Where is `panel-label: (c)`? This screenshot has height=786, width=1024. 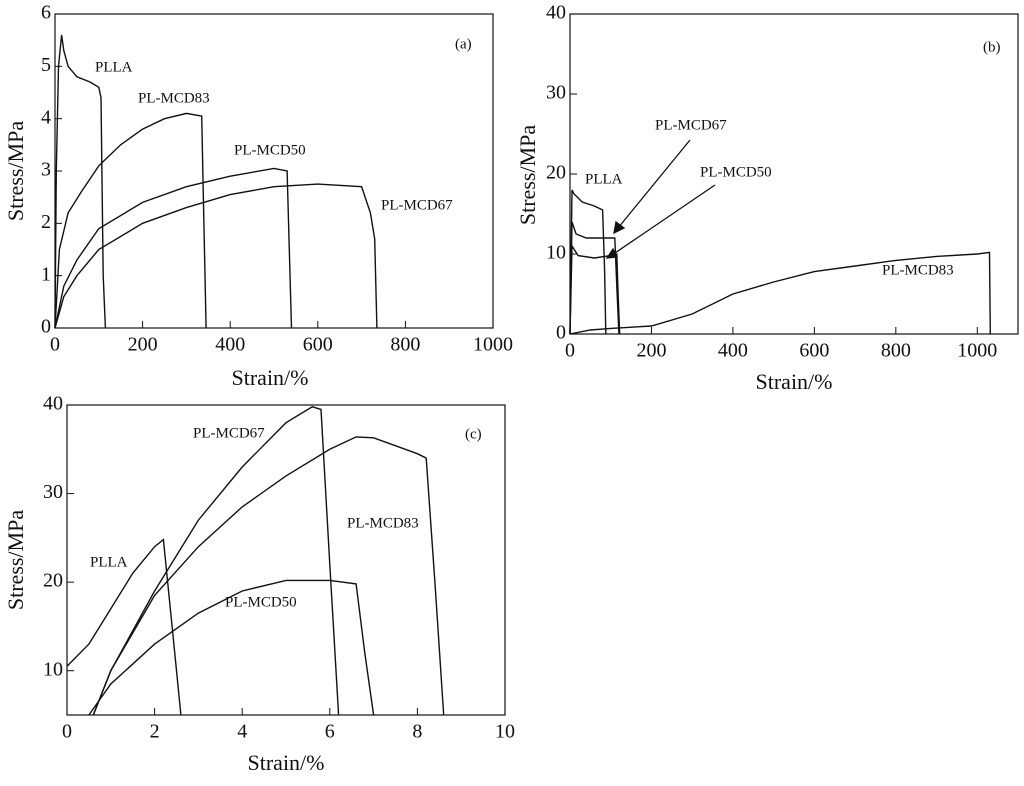
panel-label: (c) is located at coordinates (473, 434).